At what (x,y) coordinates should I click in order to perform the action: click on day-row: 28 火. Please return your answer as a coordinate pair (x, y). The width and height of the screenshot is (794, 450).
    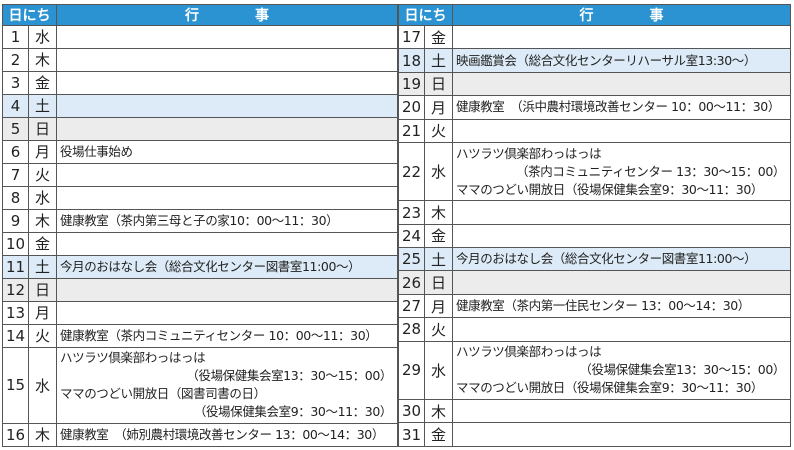
    Looking at the image, I should click on (594, 329).